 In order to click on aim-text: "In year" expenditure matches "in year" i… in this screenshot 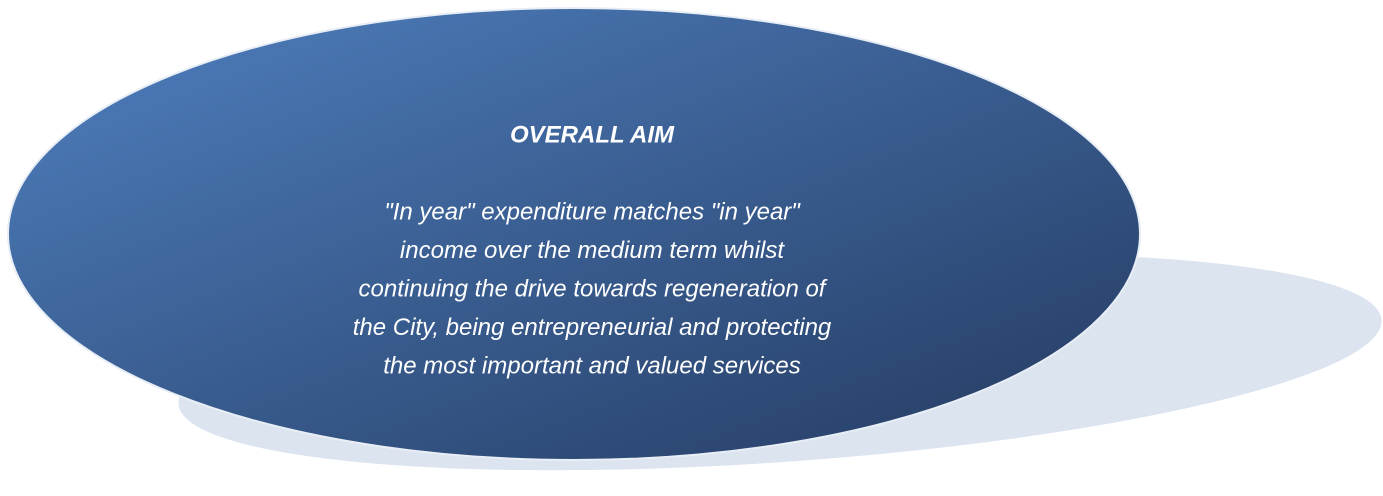, I will do `click(592, 288)`.